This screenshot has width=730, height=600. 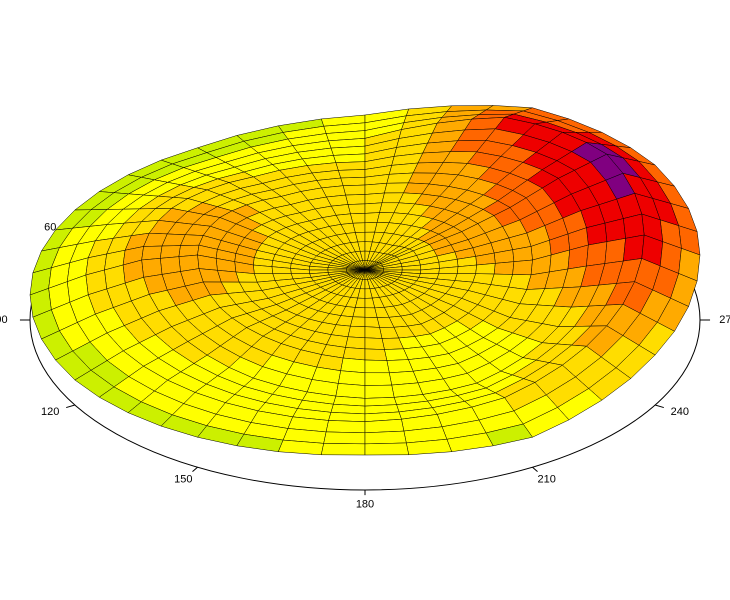 I want to click on angle-tick-label: 270, so click(x=724, y=320).